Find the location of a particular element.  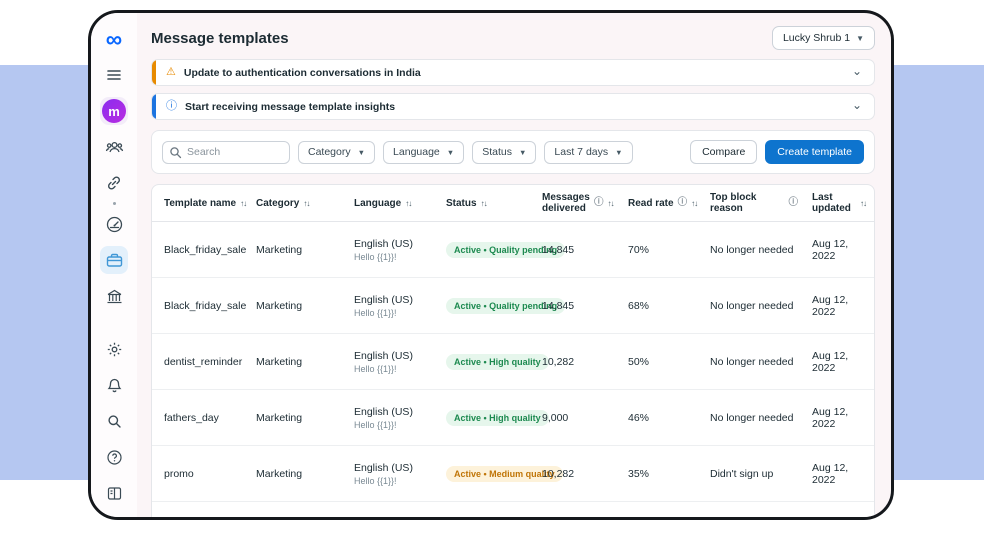

sidebar-item-briefcase is located at coordinates (114, 260).